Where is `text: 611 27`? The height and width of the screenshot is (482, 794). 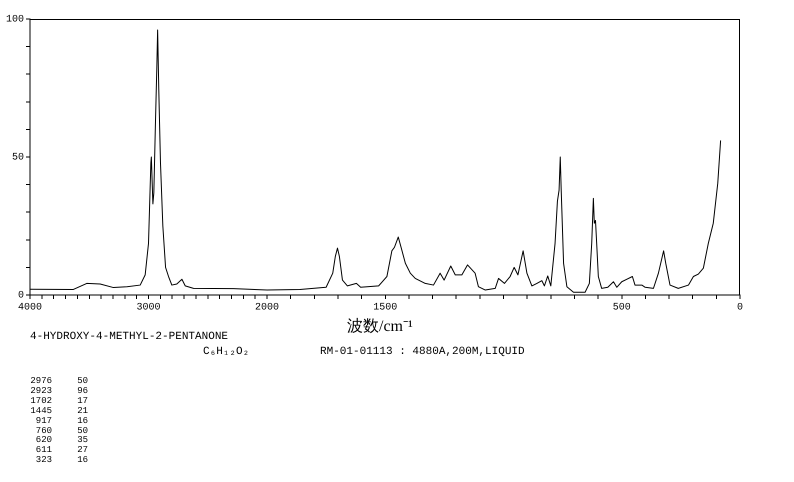 text: 611 27 is located at coordinates (62, 450).